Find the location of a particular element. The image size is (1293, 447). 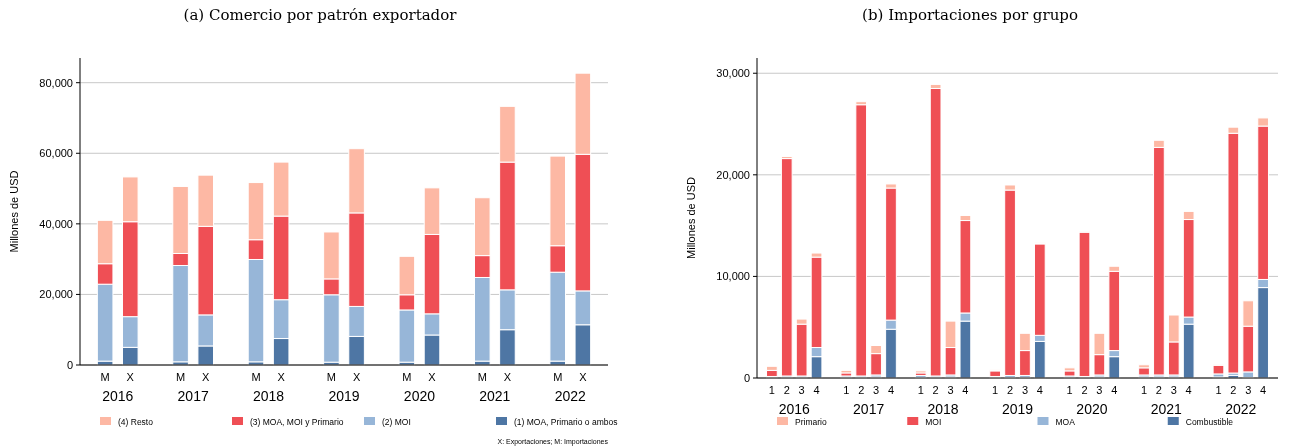

y-tick-label: 30,000 is located at coordinates (733, 73).